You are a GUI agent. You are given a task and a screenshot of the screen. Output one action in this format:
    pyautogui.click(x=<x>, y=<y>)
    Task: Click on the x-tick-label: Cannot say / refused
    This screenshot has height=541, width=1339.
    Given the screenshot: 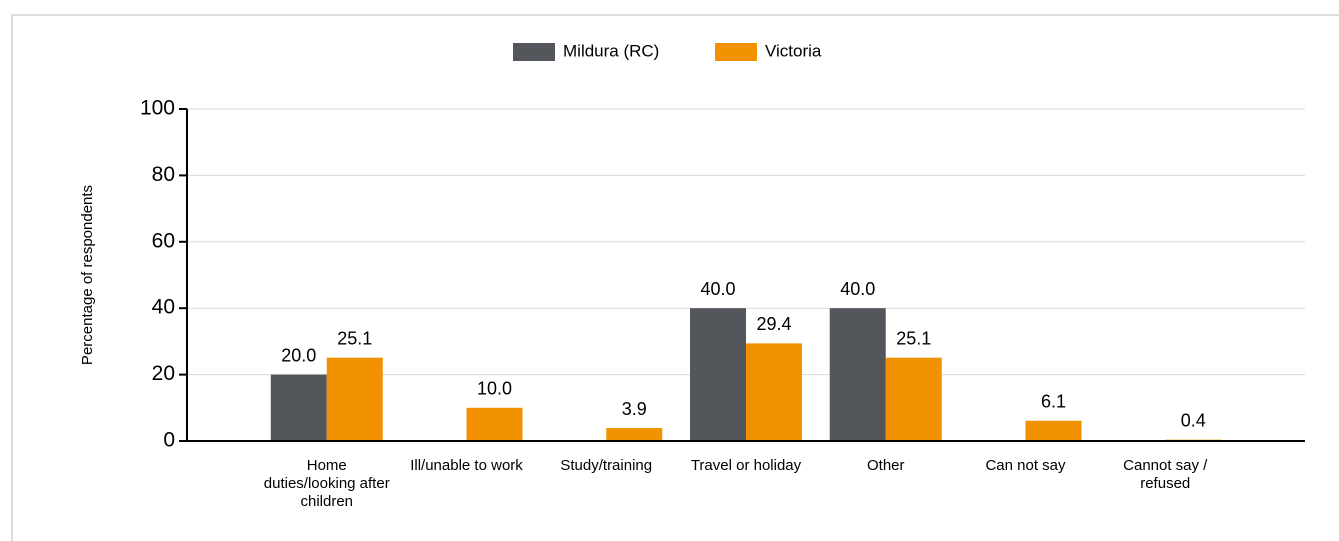 What is the action you would take?
    pyautogui.click(x=1165, y=474)
    